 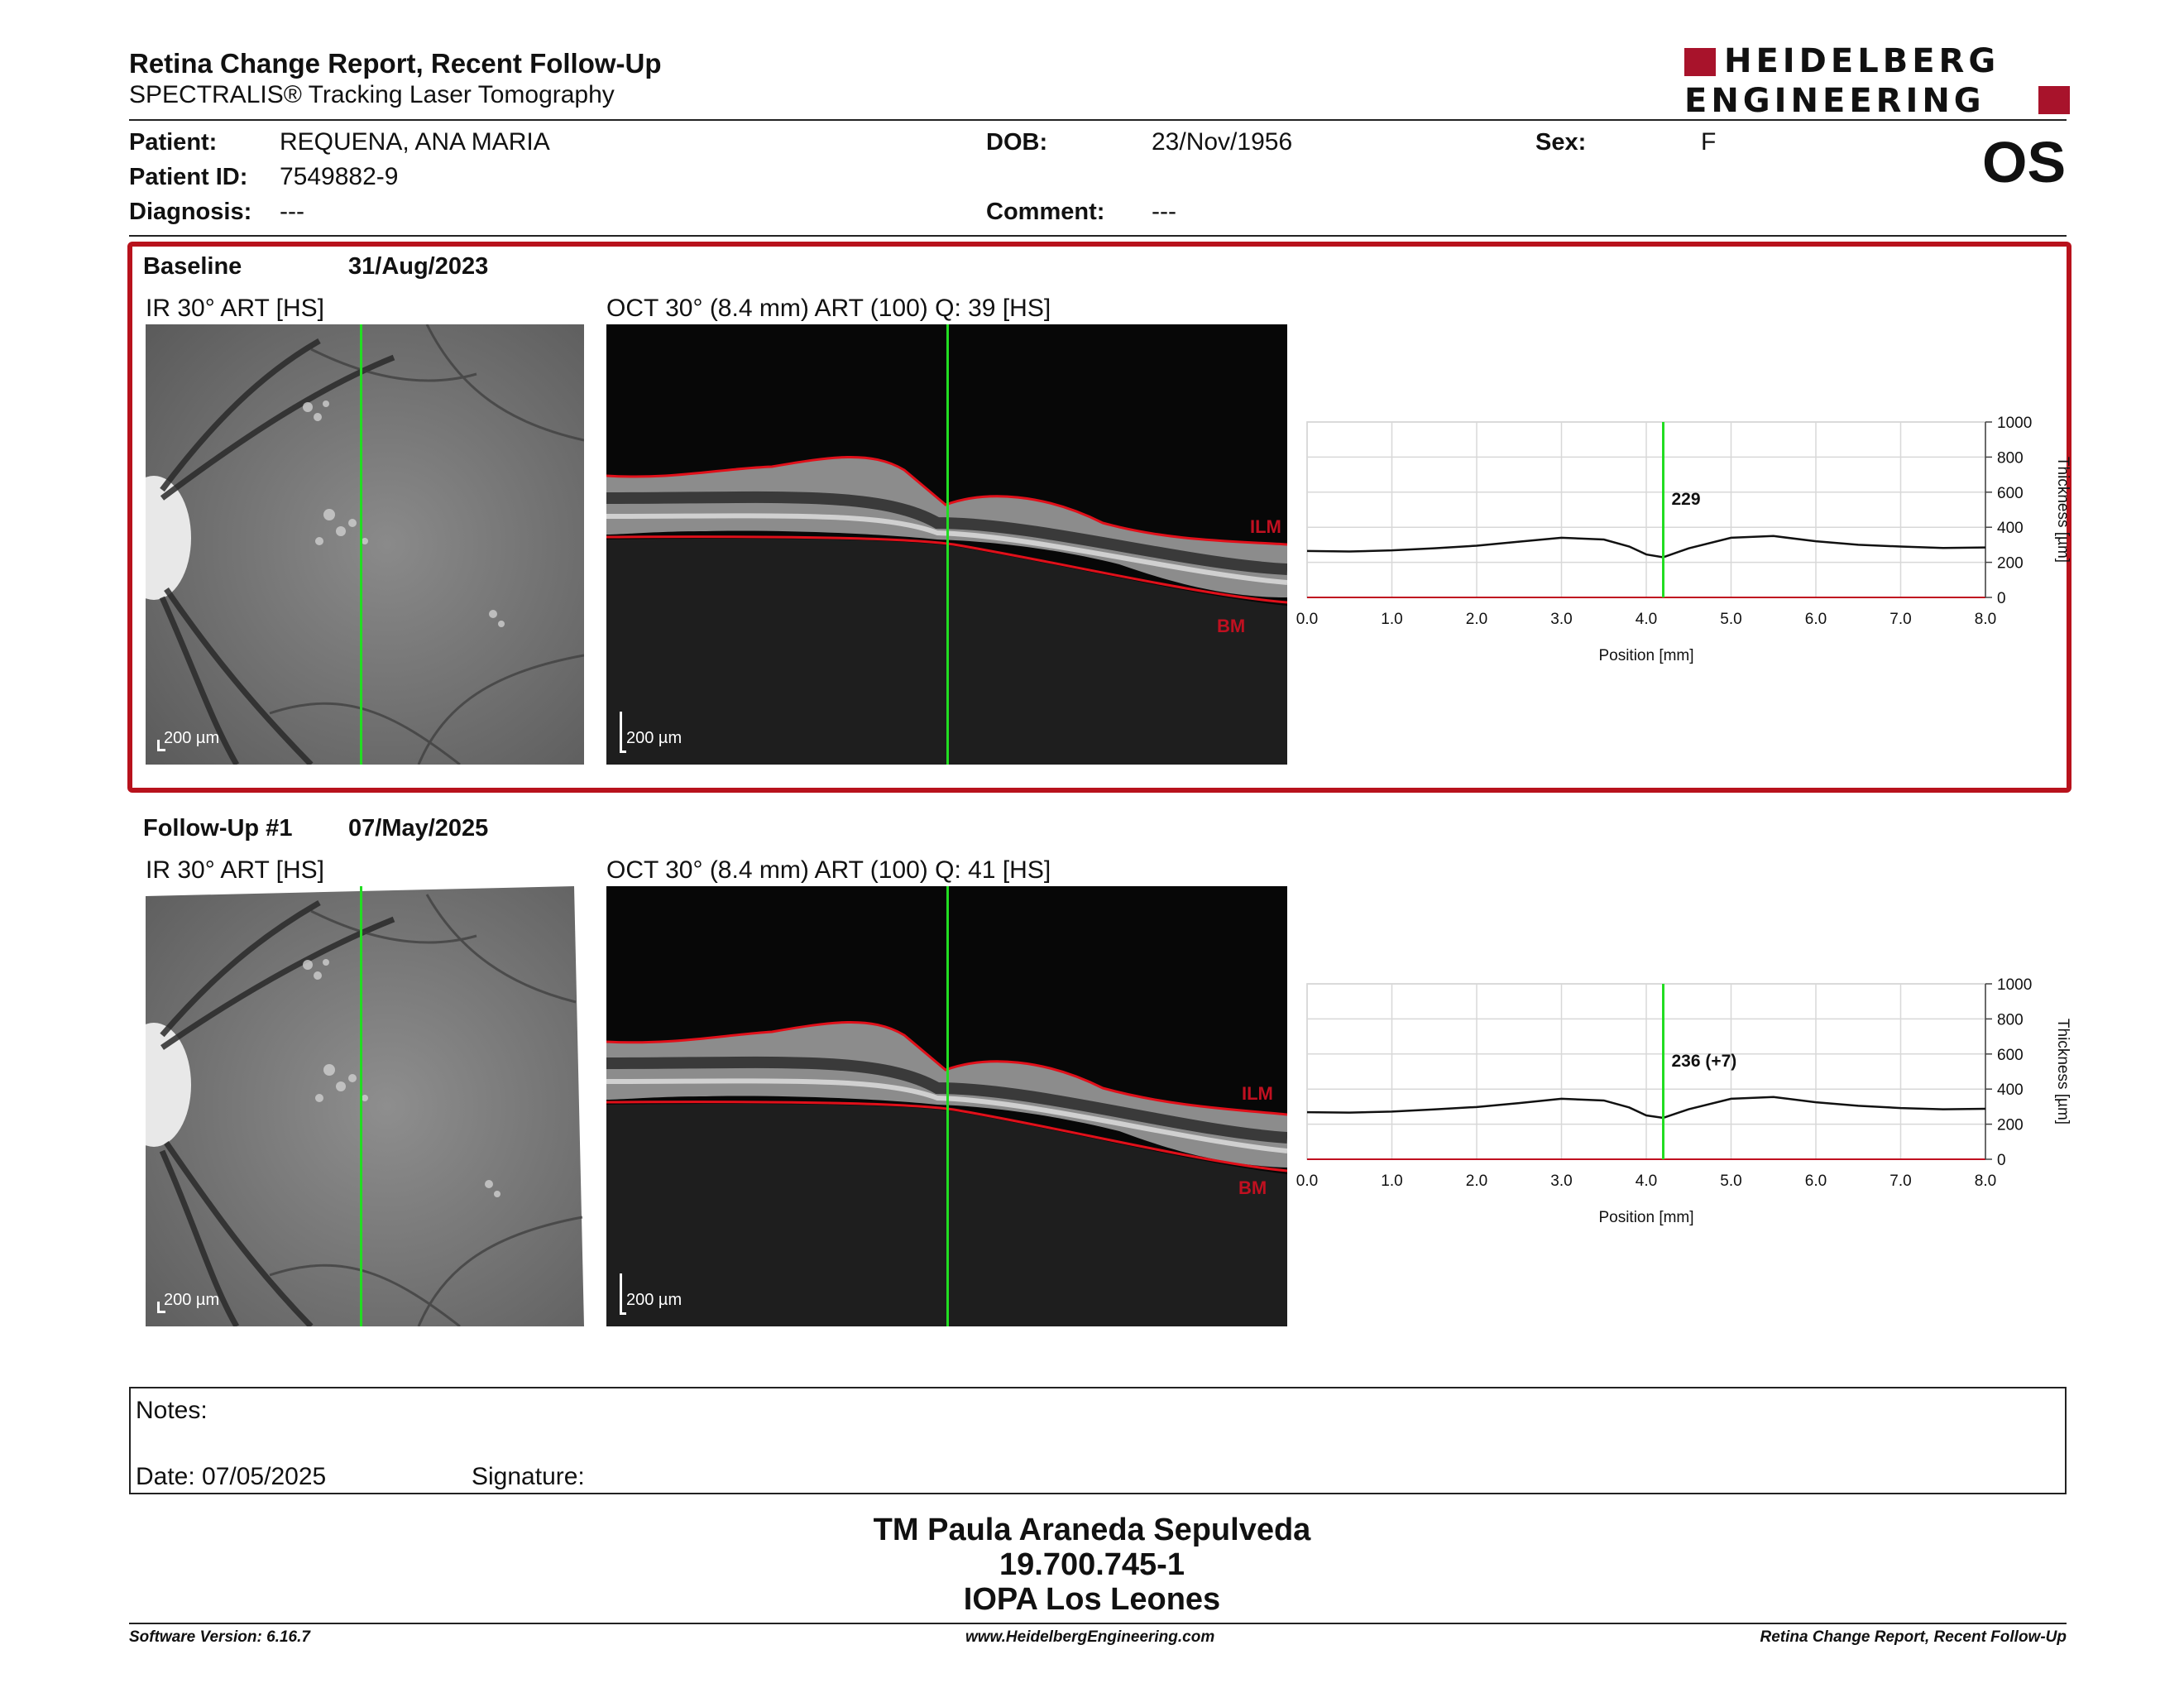 What do you see at coordinates (654, 1300) in the screenshot?
I see `followup-oct-scale-text: 200 µm` at bounding box center [654, 1300].